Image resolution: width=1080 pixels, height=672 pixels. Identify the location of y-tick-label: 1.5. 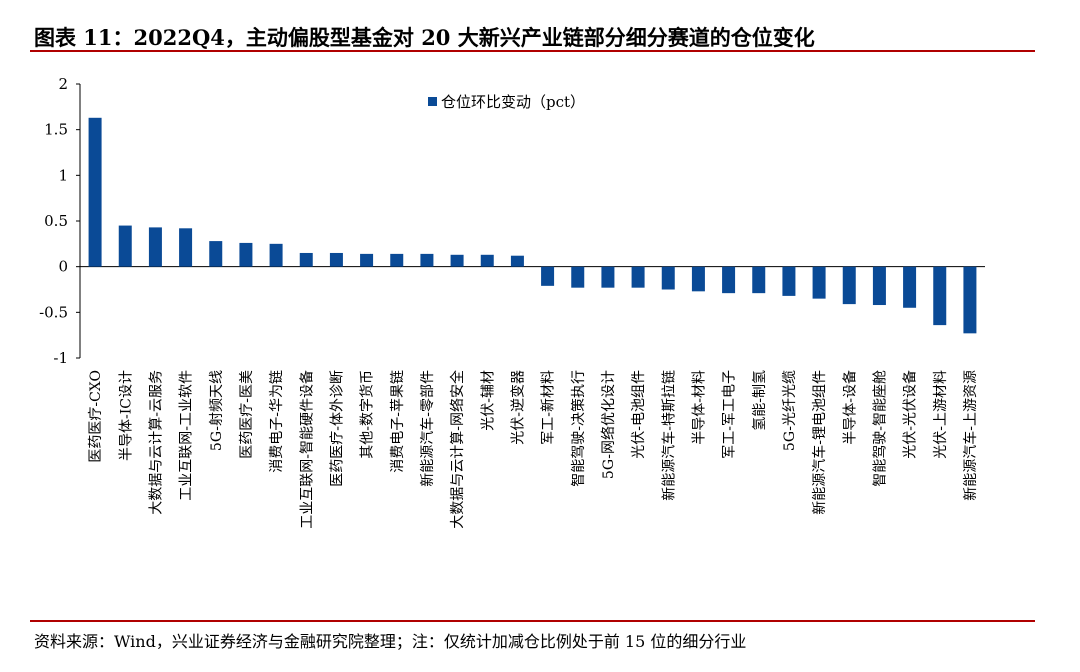
(56, 130).